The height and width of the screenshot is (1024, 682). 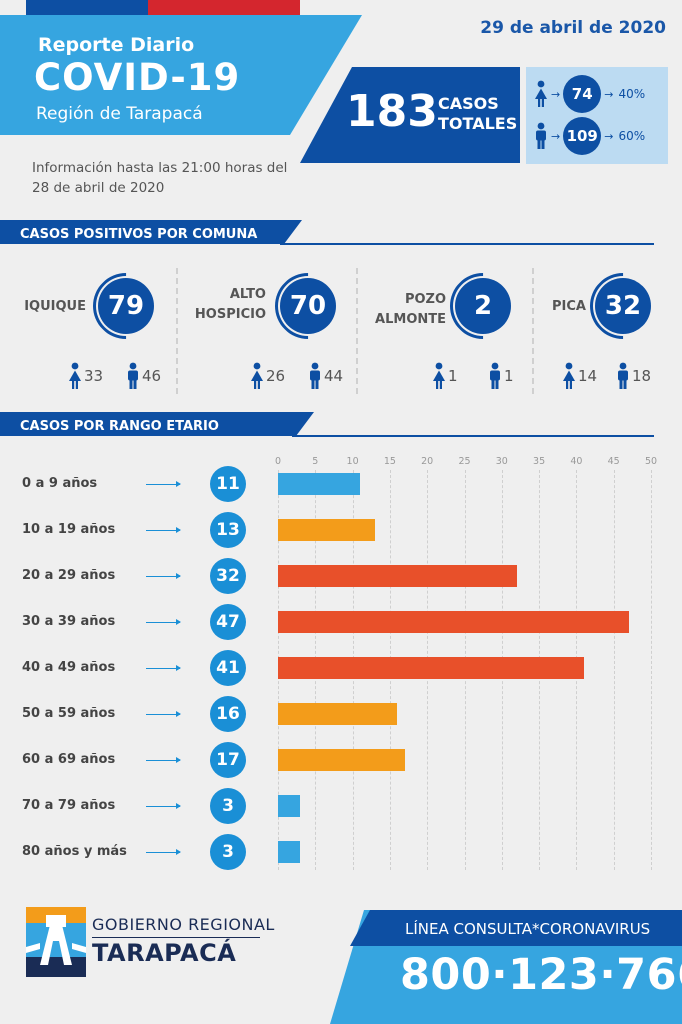 I want to click on age-count-label: 17, so click(x=228, y=760).